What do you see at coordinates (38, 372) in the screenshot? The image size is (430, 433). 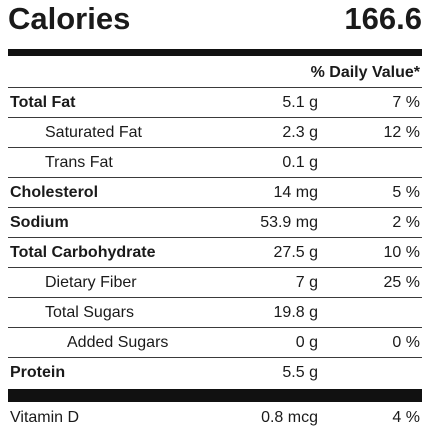 I see `nutrient-name: Protein` at bounding box center [38, 372].